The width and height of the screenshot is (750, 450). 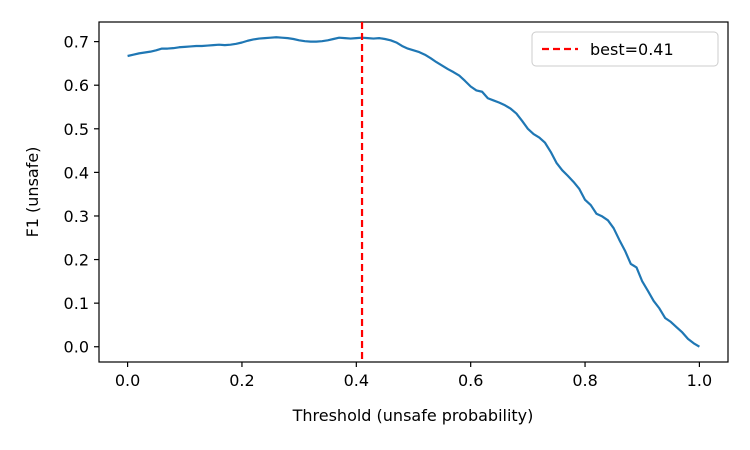 I want to click on x-axis-label: Threshold (unsafe probability), so click(x=413, y=415).